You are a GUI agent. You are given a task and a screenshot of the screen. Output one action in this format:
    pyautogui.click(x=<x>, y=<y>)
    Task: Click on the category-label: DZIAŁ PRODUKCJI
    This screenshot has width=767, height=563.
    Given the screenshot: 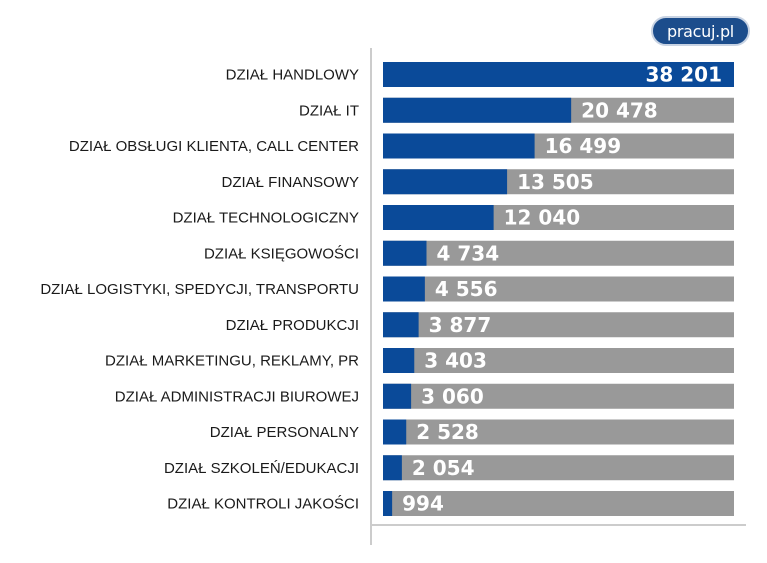 What is the action you would take?
    pyautogui.click(x=292, y=325)
    